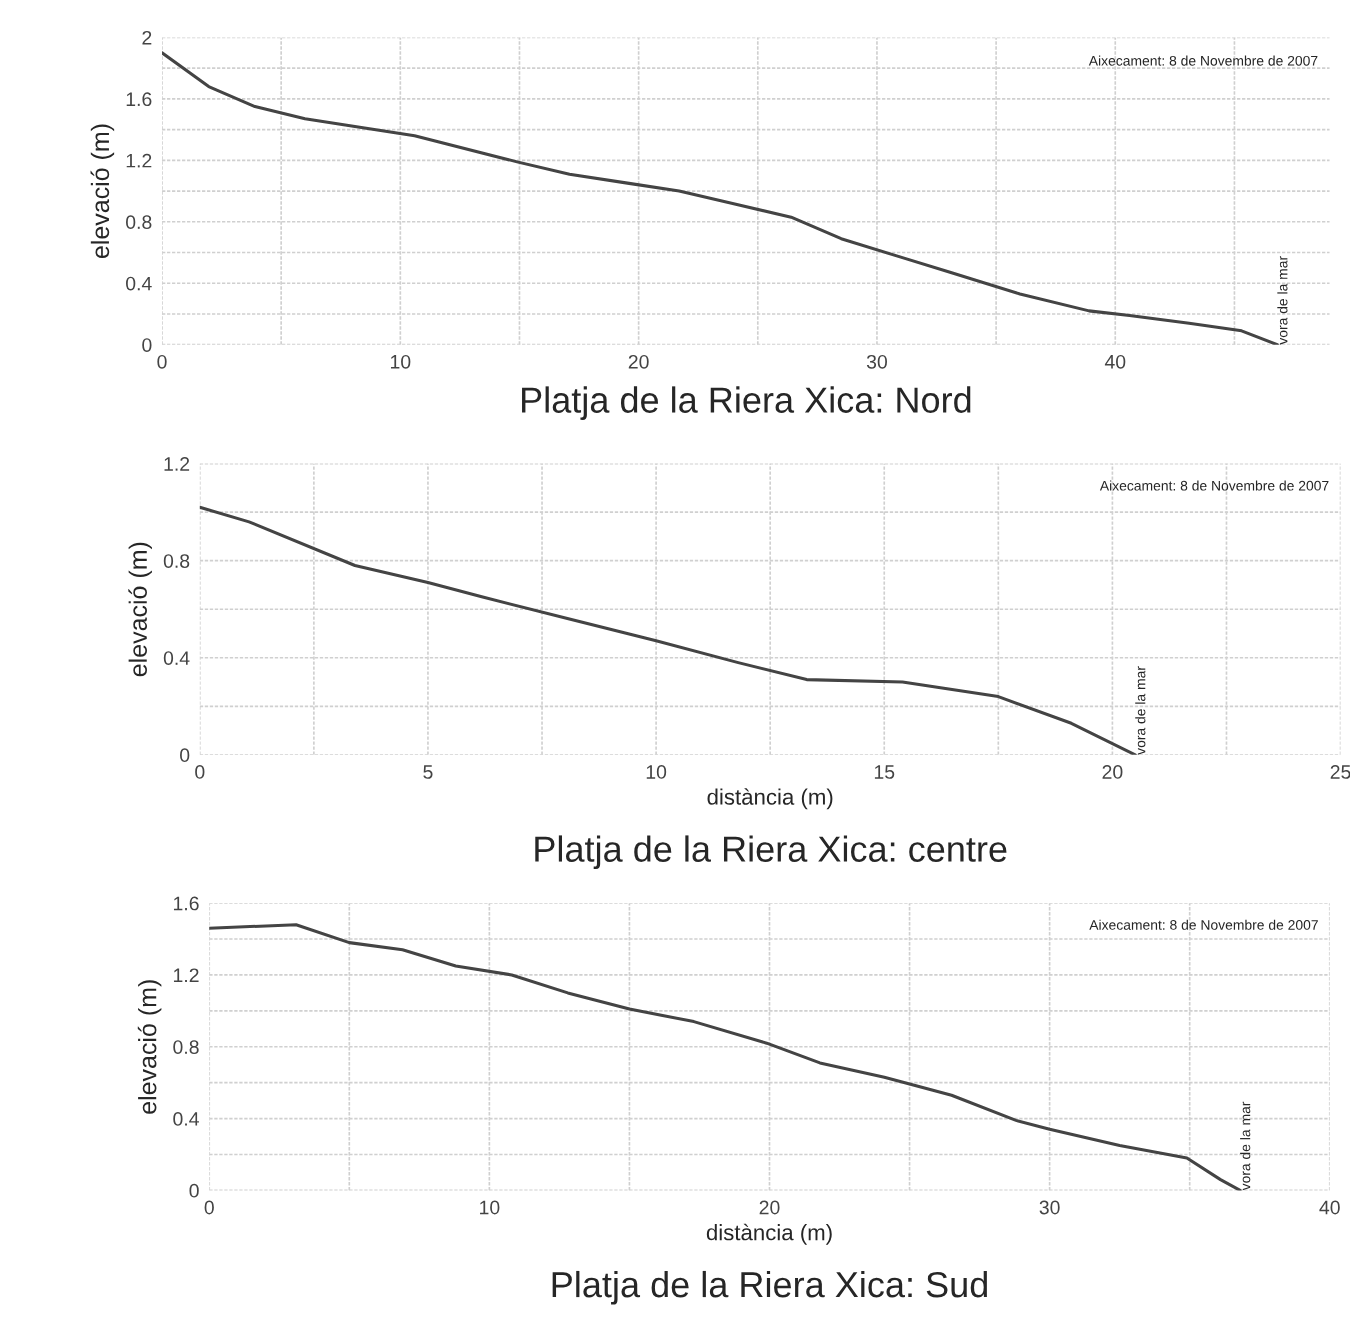  I want to click on x-tick-label: 0, so click(209, 1207).